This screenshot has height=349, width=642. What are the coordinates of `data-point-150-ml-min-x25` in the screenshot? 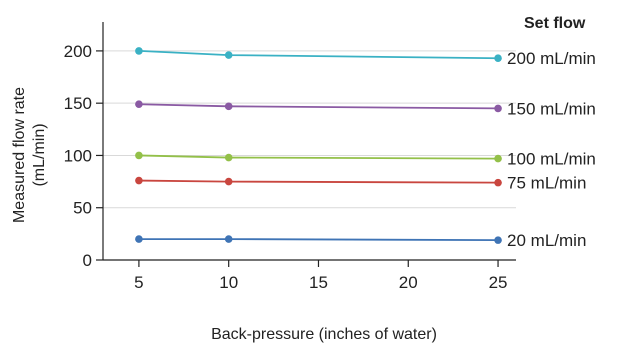 It's located at (498, 108).